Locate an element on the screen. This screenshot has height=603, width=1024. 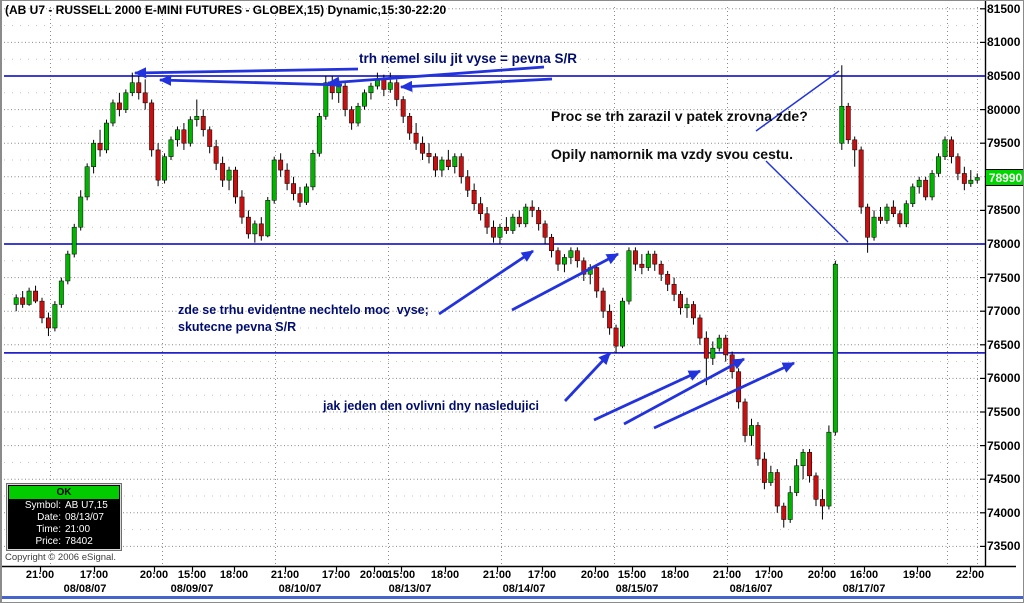
data-window-row: Symbol: AB U7,15 is located at coordinates (64, 506).